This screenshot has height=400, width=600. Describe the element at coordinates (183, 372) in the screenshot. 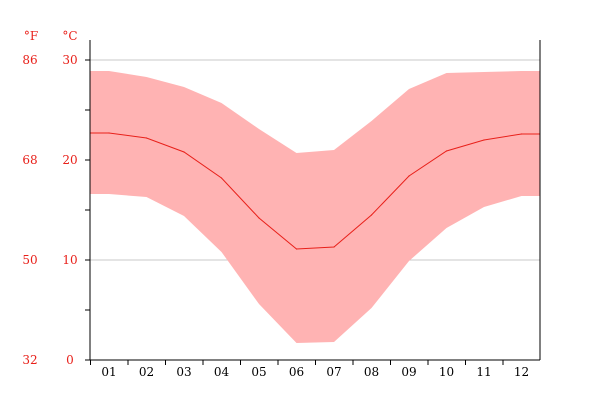

I see `x-tick-label: 03` at that location.